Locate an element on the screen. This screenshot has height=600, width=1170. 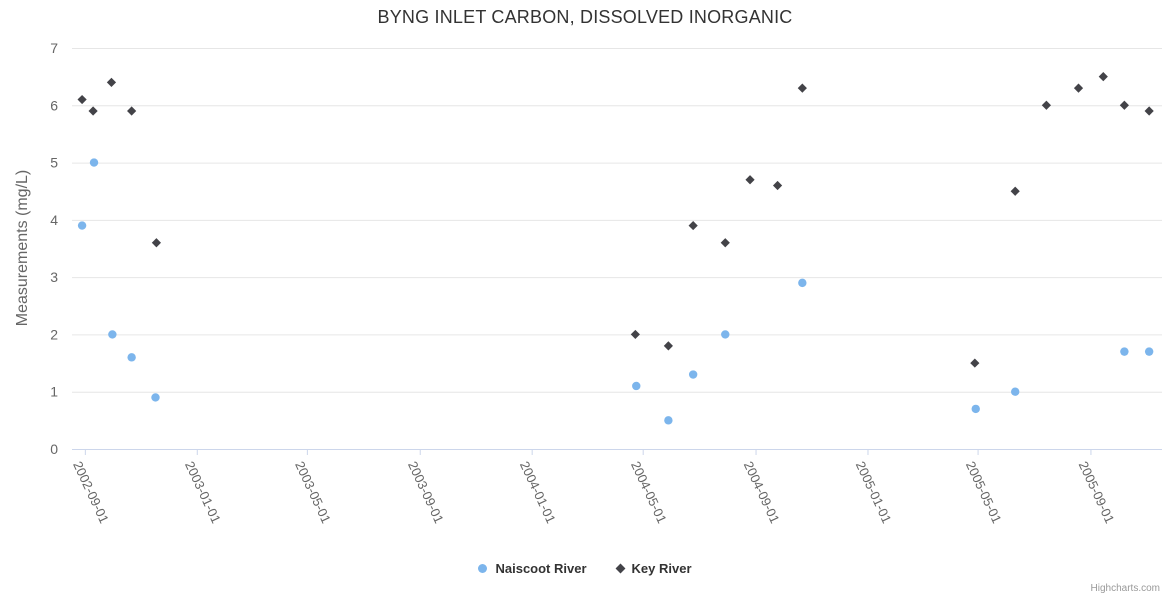
legend: Naiscoot River Key River is located at coordinates (585, 568).